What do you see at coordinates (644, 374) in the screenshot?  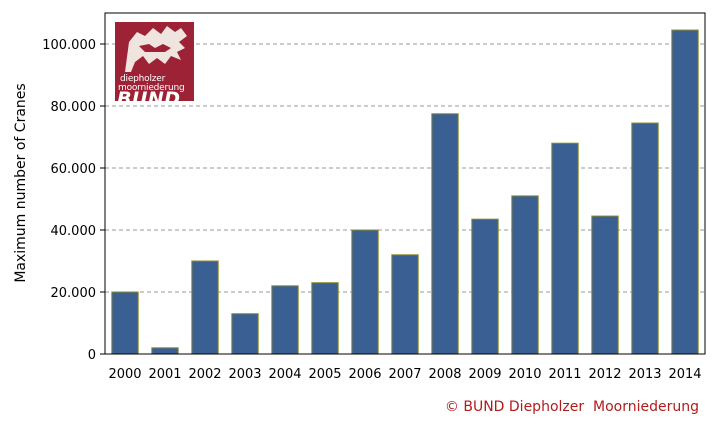 I see `x-tick-label: 2013` at bounding box center [644, 374].